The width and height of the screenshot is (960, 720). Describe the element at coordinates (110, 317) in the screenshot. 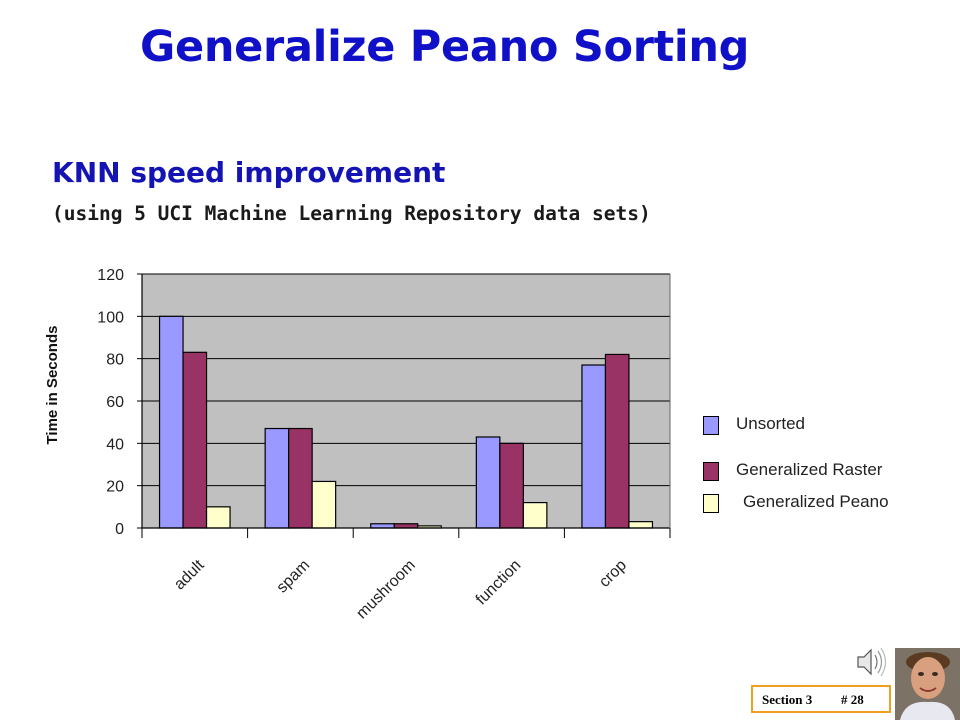

I see `y-tick-label: 100` at that location.